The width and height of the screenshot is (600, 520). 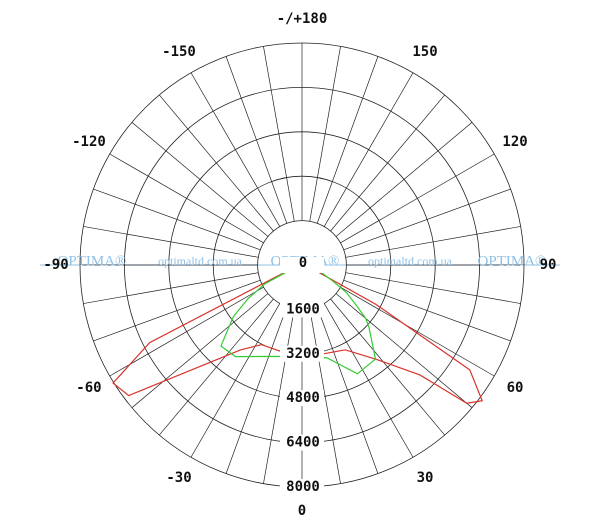 I want to click on r-tick-label: 4800, so click(x=303, y=398).